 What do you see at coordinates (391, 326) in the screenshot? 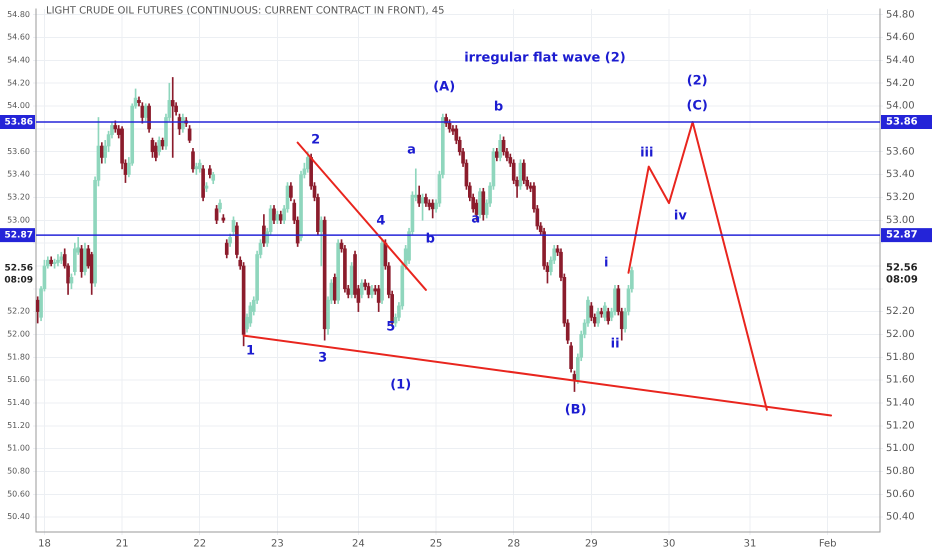
I see `annotation: 5` at bounding box center [391, 326].